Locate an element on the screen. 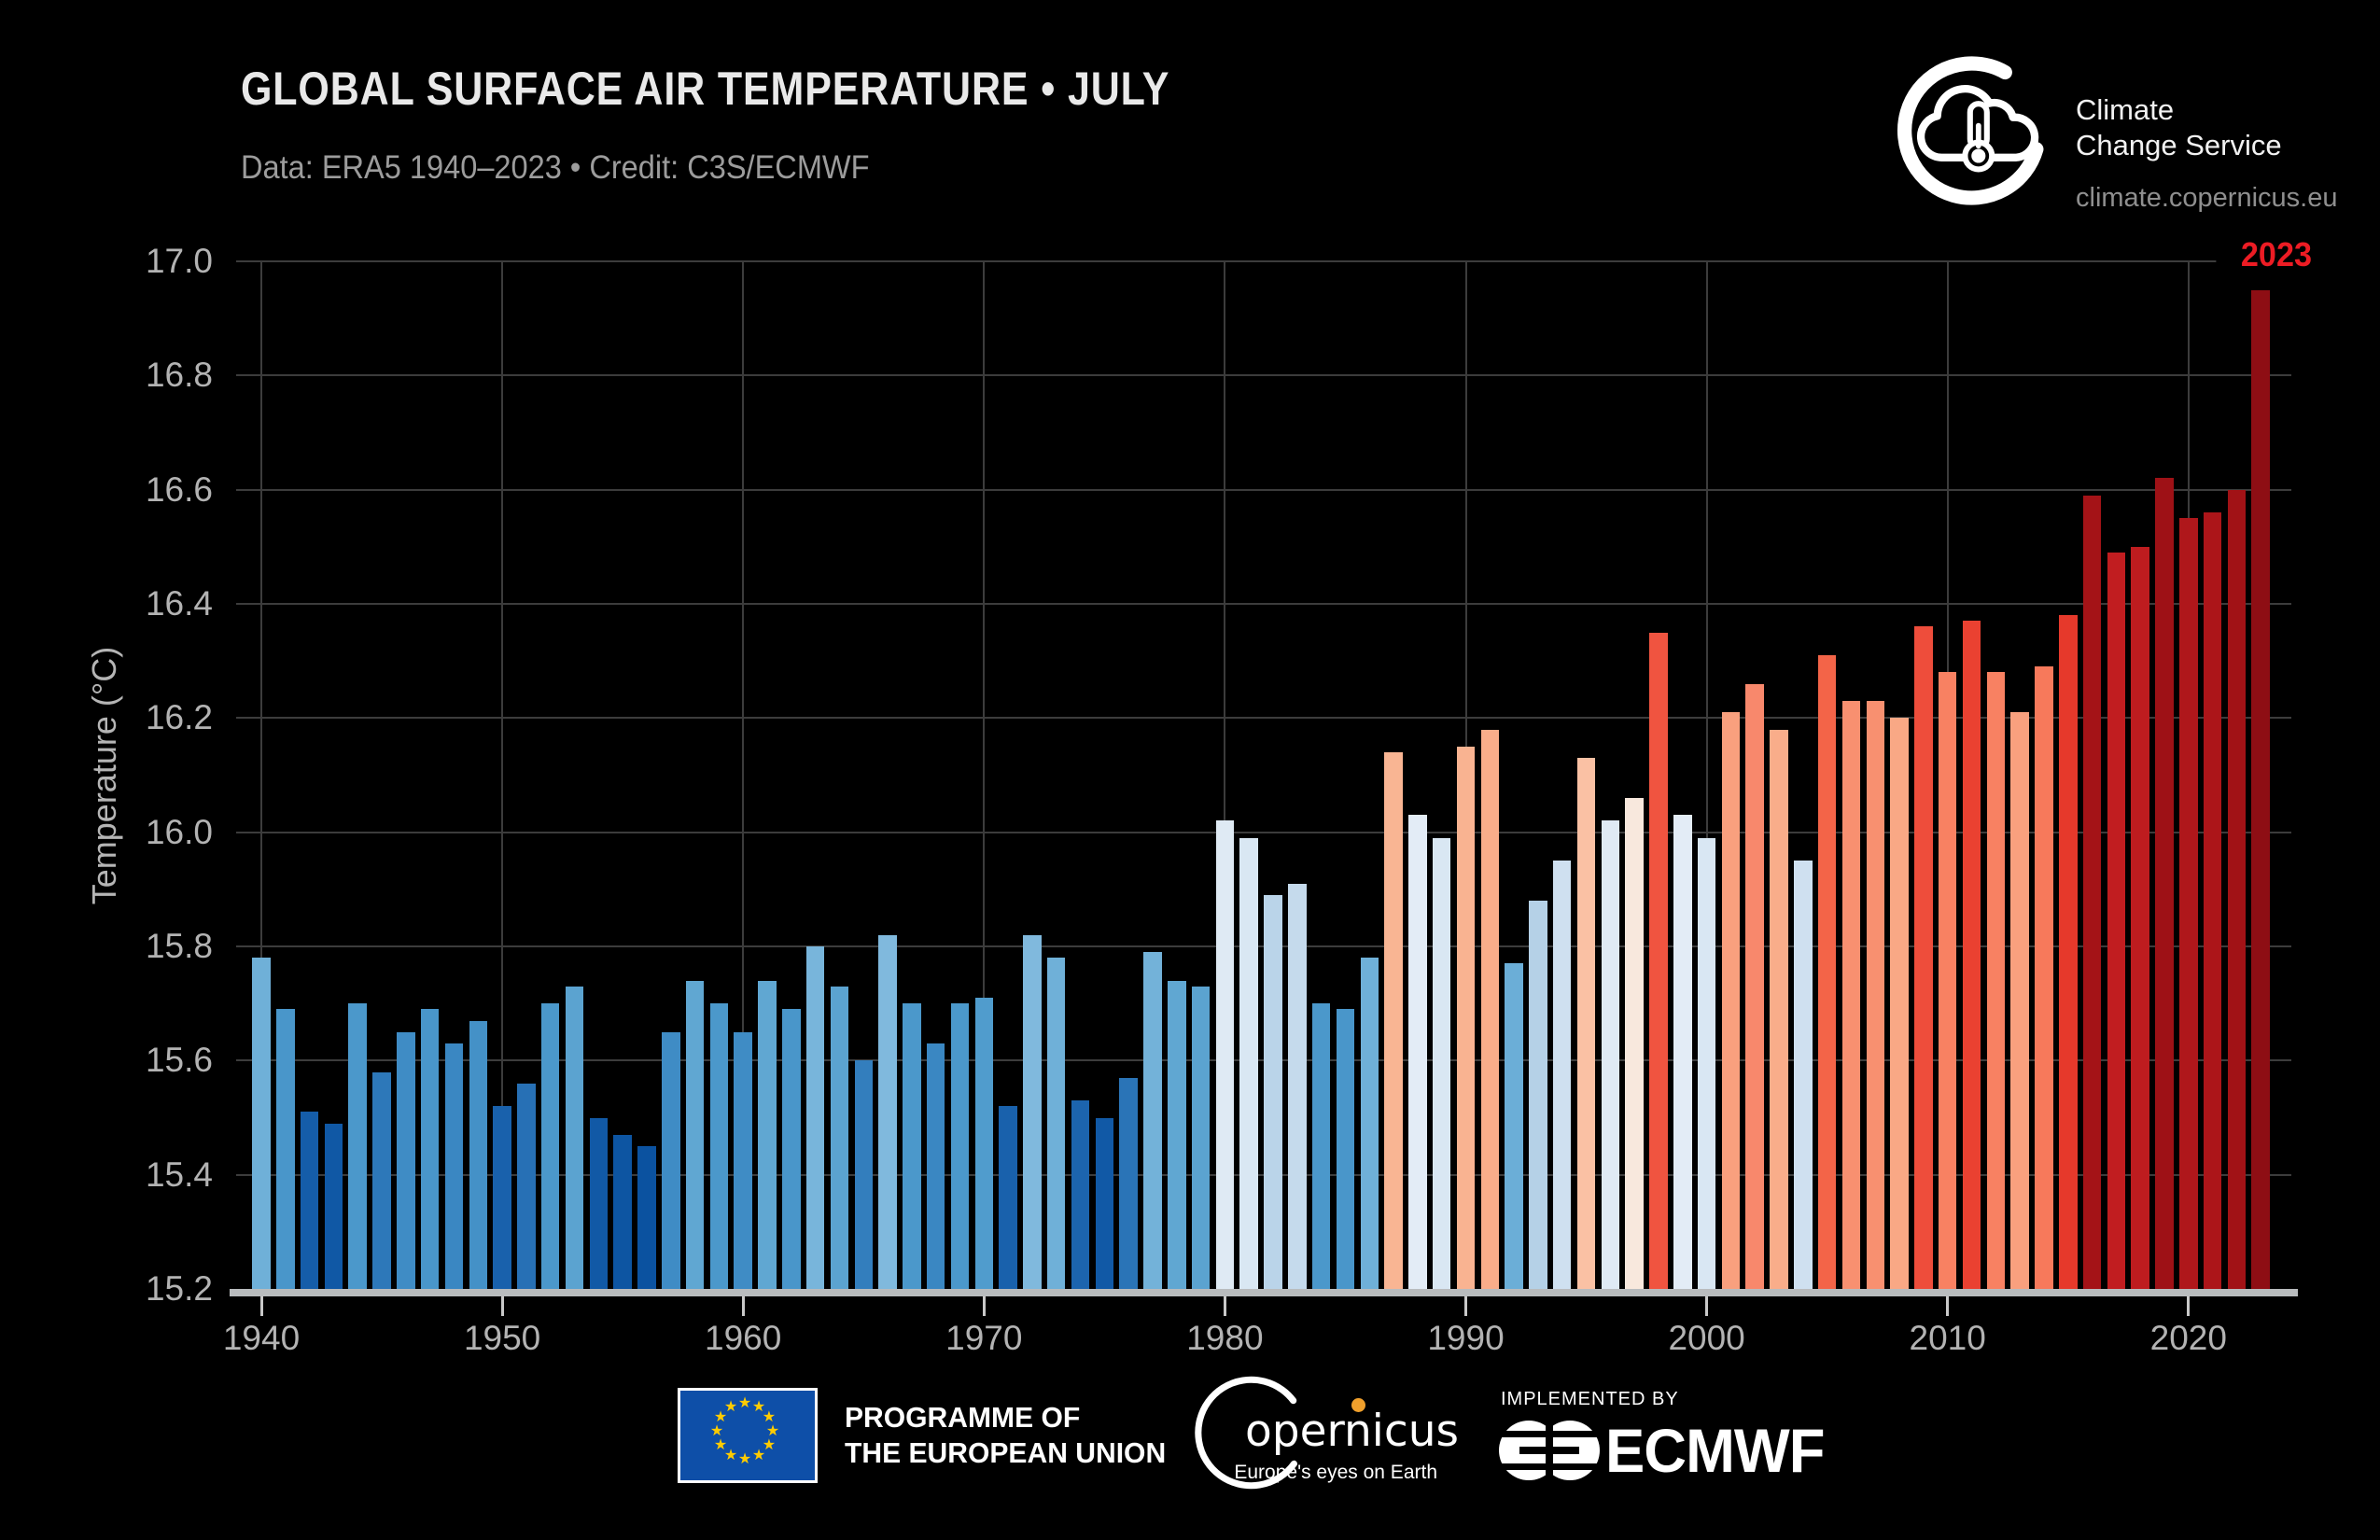 The image size is (2380, 1540). bar-2013 is located at coordinates (2019, 1001).